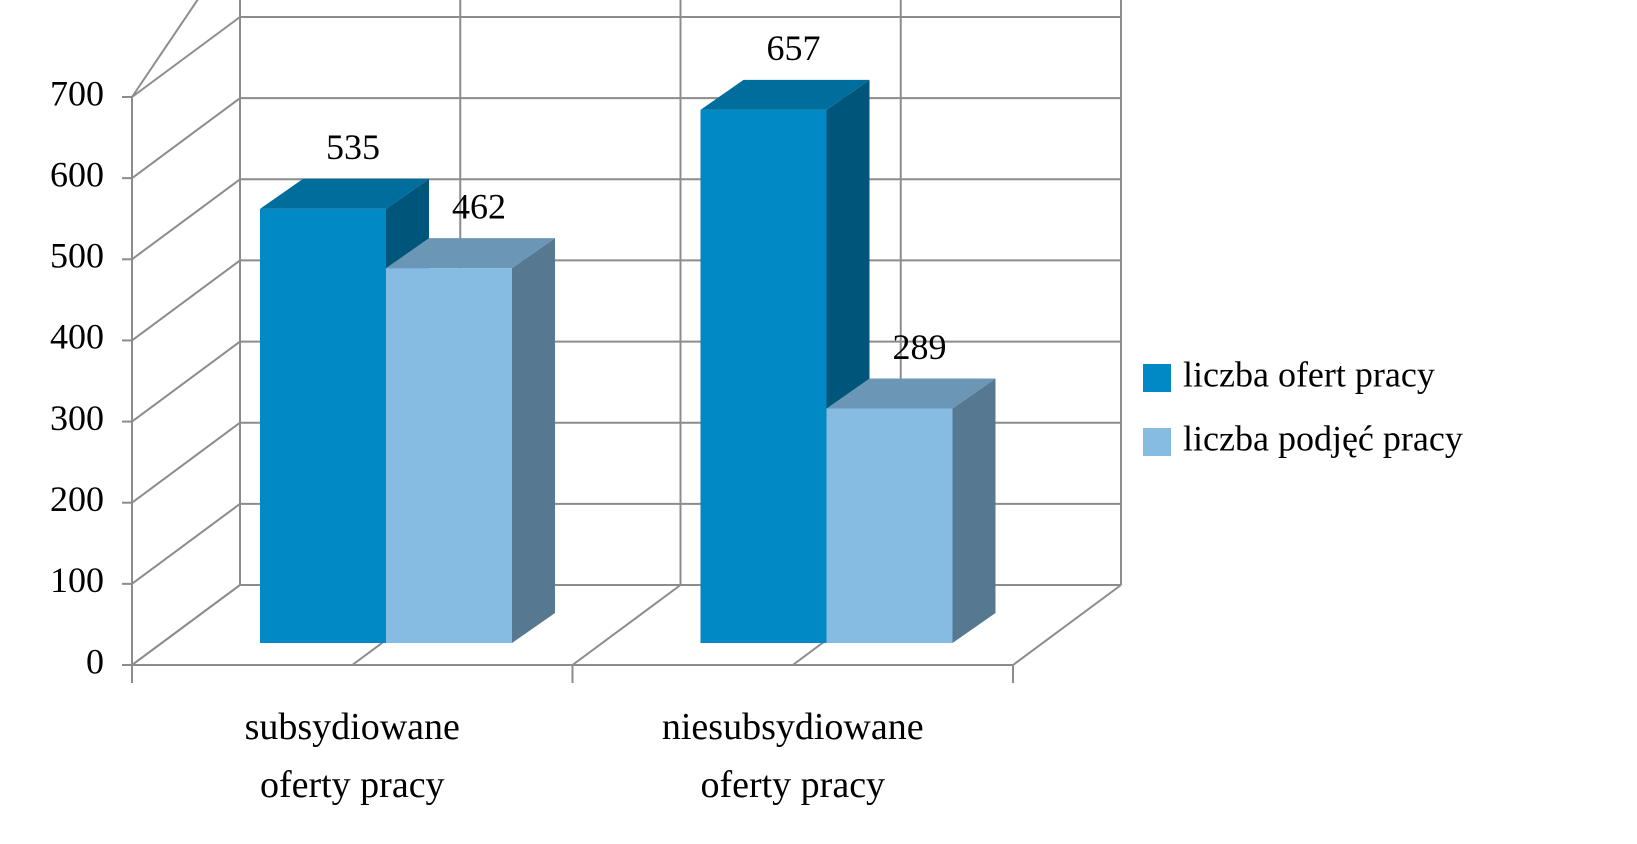  I want to click on value-label: 462, so click(479, 206).